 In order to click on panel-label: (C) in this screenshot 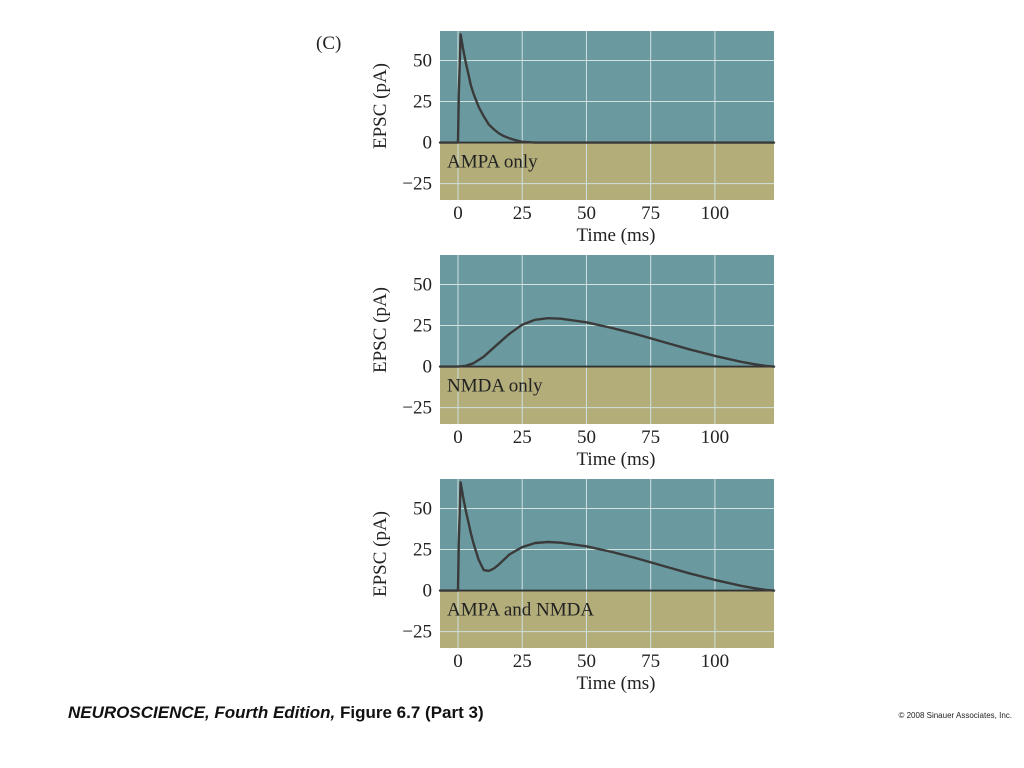, I will do `click(328, 43)`.